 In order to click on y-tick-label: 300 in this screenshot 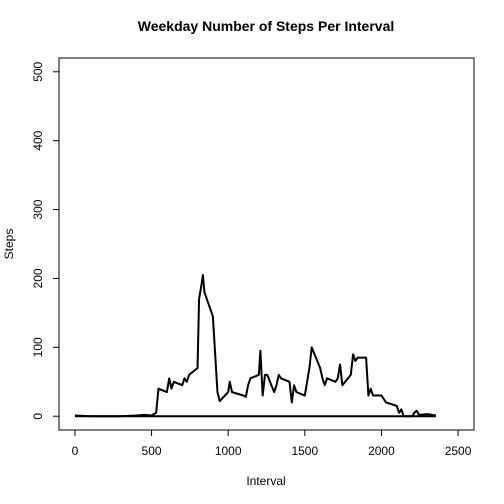, I will do `click(38, 209)`.